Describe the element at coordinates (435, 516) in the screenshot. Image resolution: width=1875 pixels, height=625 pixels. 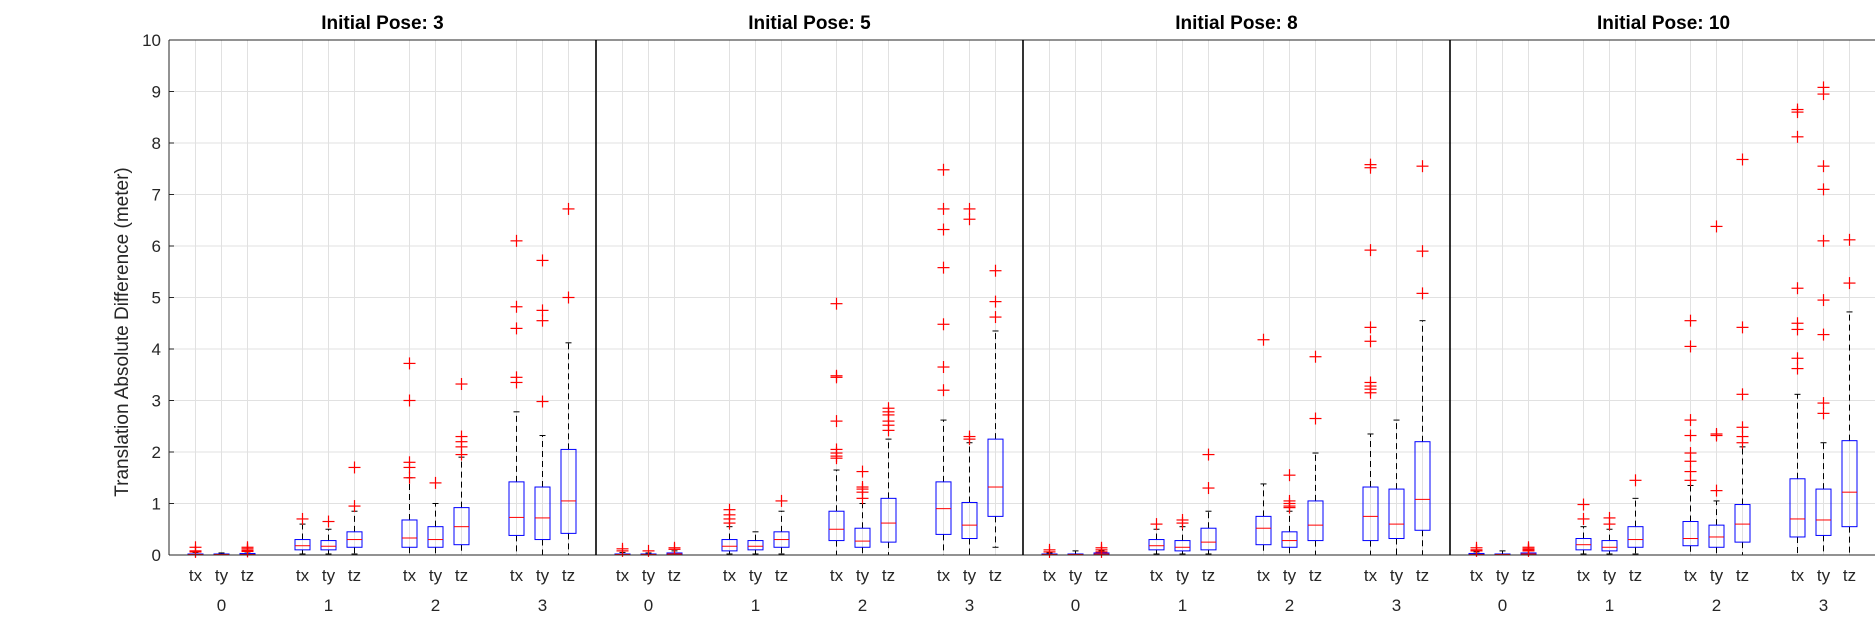
I see `box-0-2-ty` at that location.